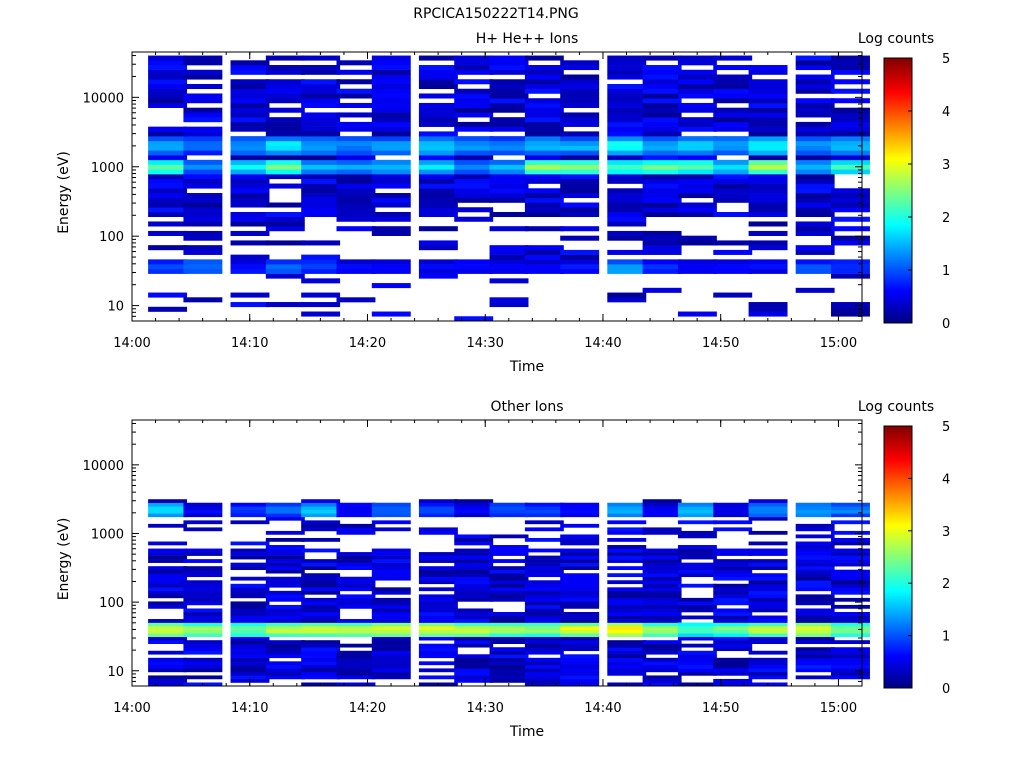  What do you see at coordinates (111, 603) in the screenshot?
I see `y-tick-label: 100` at bounding box center [111, 603].